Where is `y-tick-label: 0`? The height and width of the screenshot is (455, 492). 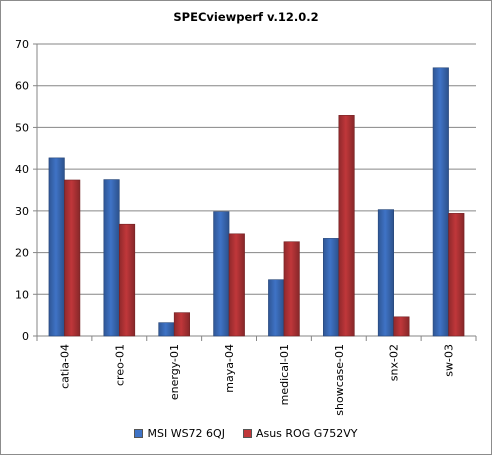
y-tick-label: 0 is located at coordinates (25, 336).